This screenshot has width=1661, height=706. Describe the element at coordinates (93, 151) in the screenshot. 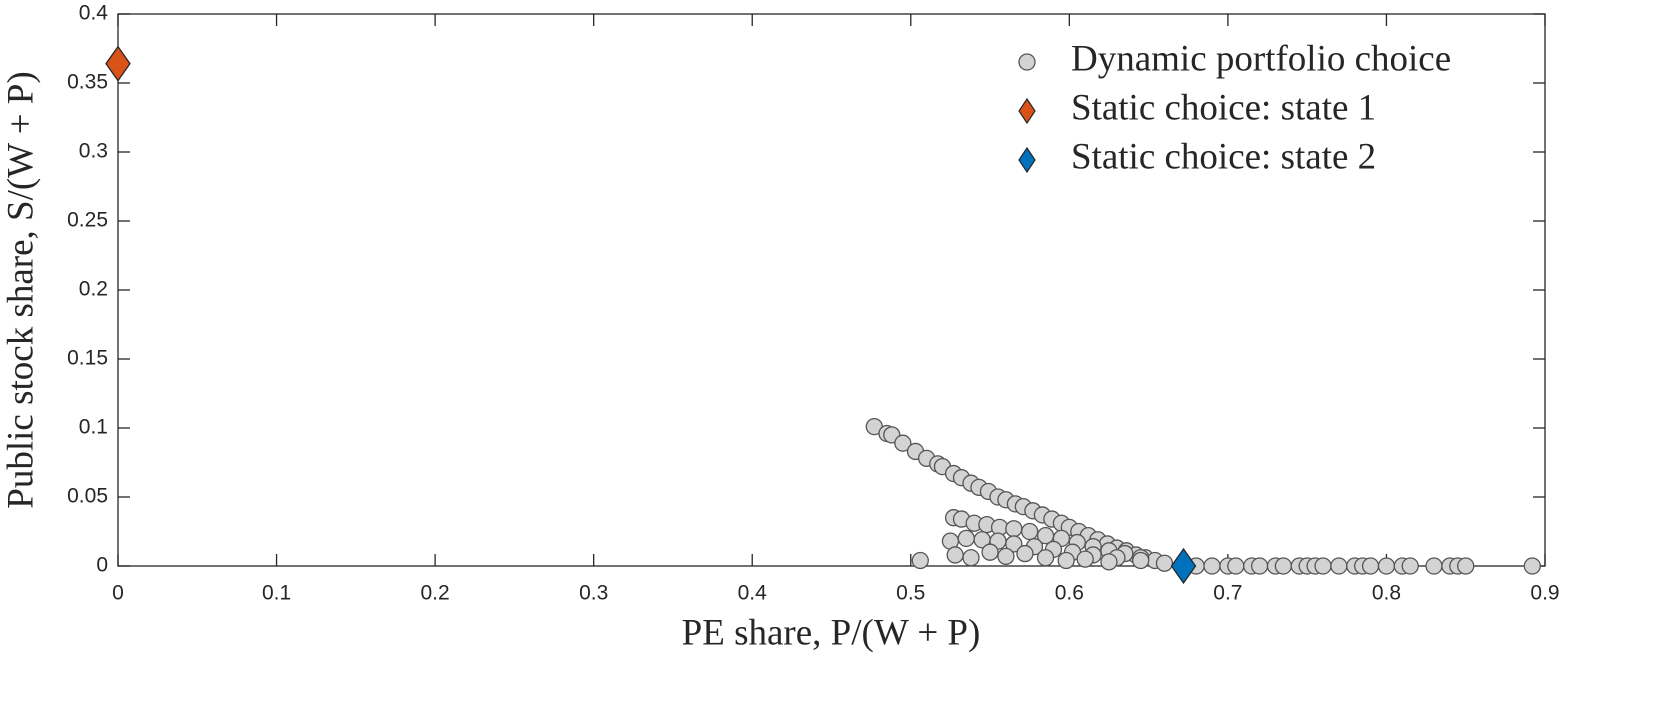

I see `y-tick-label: 0.3` at that location.